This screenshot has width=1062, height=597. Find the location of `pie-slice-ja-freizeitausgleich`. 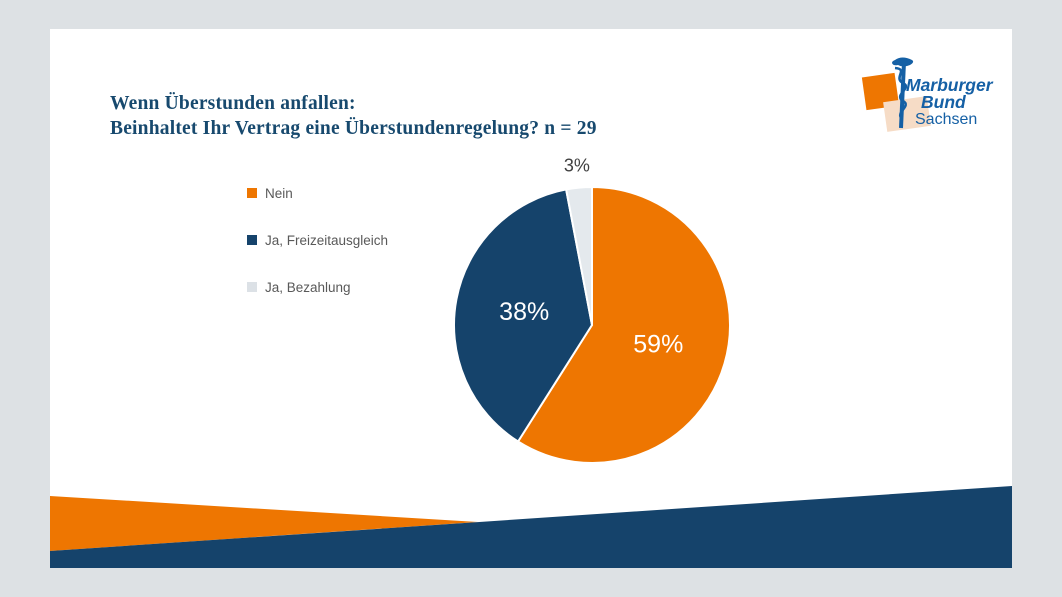

pie-slice-ja-freizeitausgleich is located at coordinates (523, 315).